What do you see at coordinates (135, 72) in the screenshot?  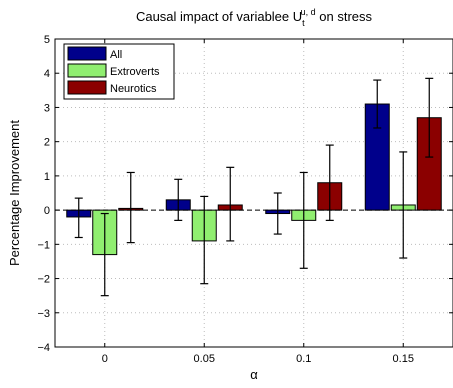 I see `legend-label-extroverts: Extroverts` at bounding box center [135, 72].